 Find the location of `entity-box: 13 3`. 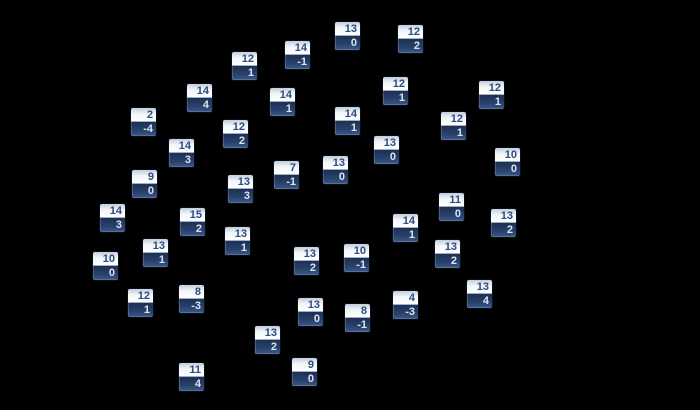

entity-box: 13 3 is located at coordinates (240, 189).